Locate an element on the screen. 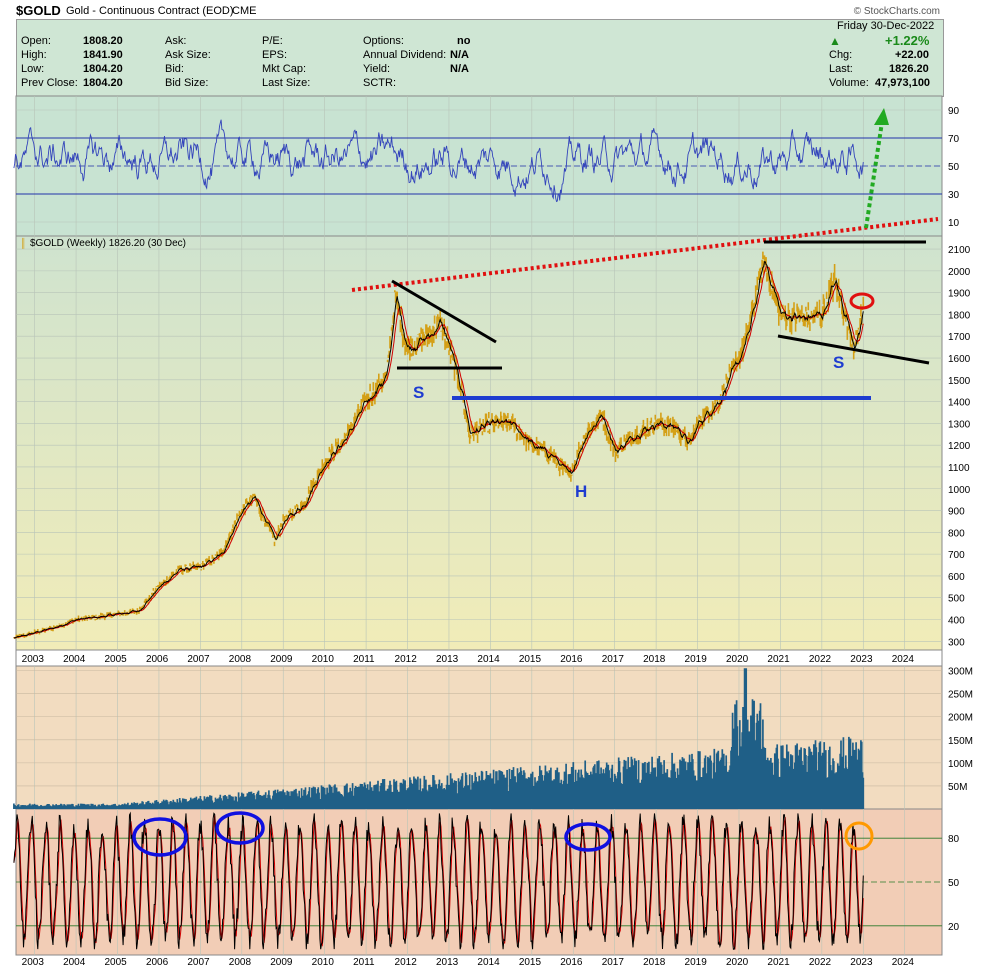 The image size is (990, 970). yield-label: Yield: is located at coordinates (377, 69).